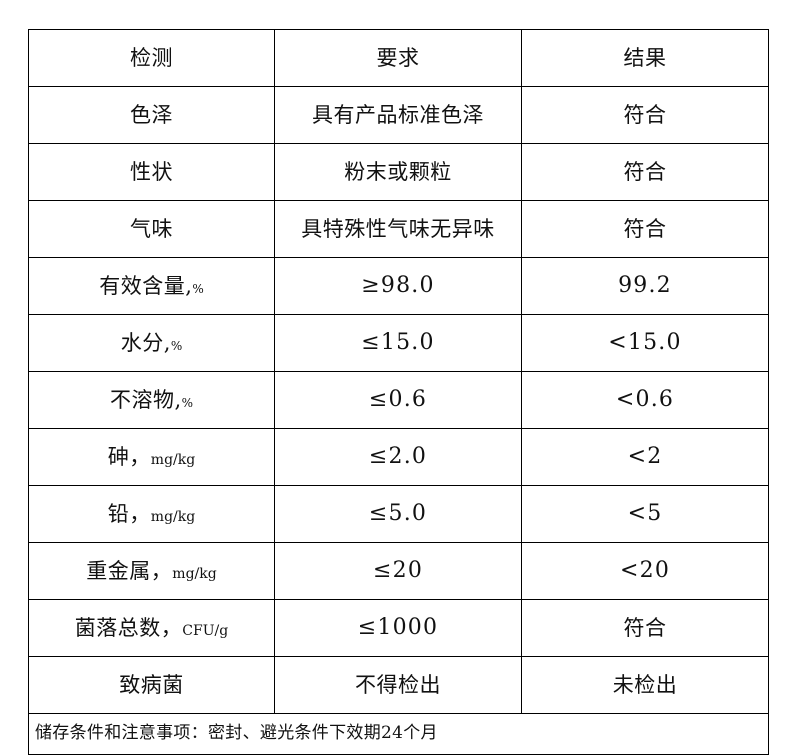 This screenshot has height=755, width=800. I want to click on item-label: 色泽, so click(151, 114).